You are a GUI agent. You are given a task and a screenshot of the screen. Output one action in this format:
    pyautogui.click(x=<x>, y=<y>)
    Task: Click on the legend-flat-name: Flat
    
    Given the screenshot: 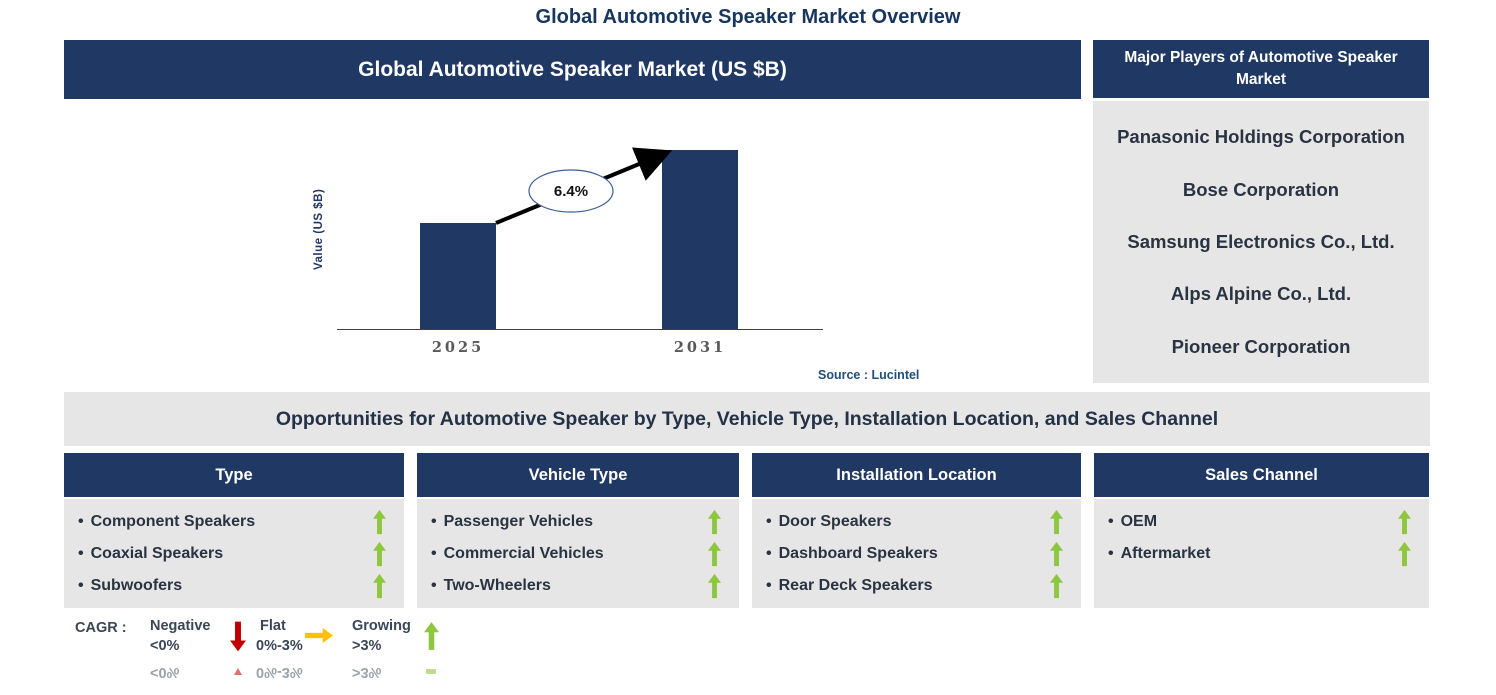 What is the action you would take?
    pyautogui.click(x=273, y=626)
    